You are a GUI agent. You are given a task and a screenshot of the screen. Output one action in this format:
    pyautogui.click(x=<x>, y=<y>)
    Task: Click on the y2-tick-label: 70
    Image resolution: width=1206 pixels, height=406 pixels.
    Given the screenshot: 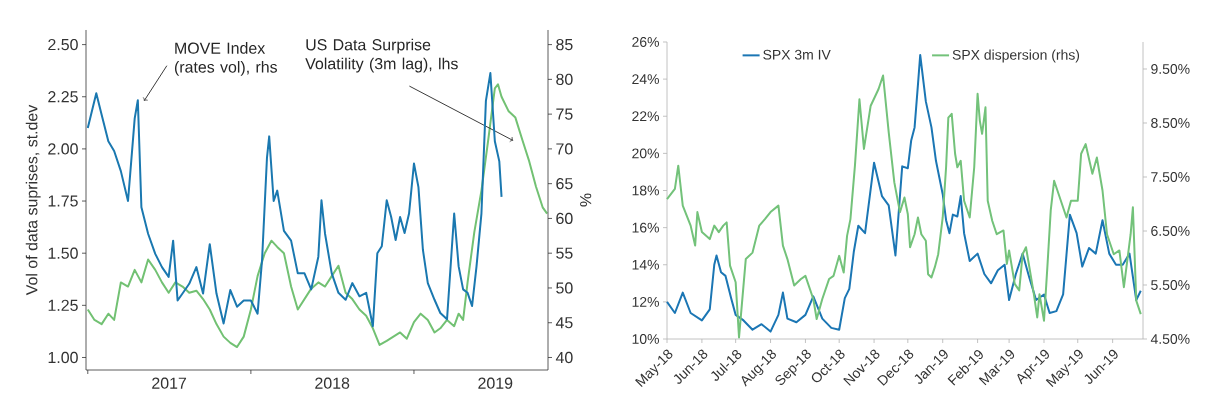 What is the action you would take?
    pyautogui.click(x=564, y=149)
    